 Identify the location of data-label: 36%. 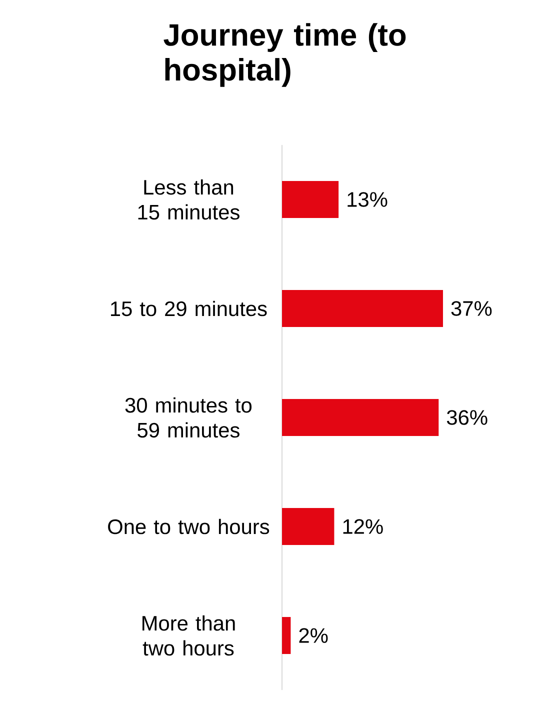
(467, 417).